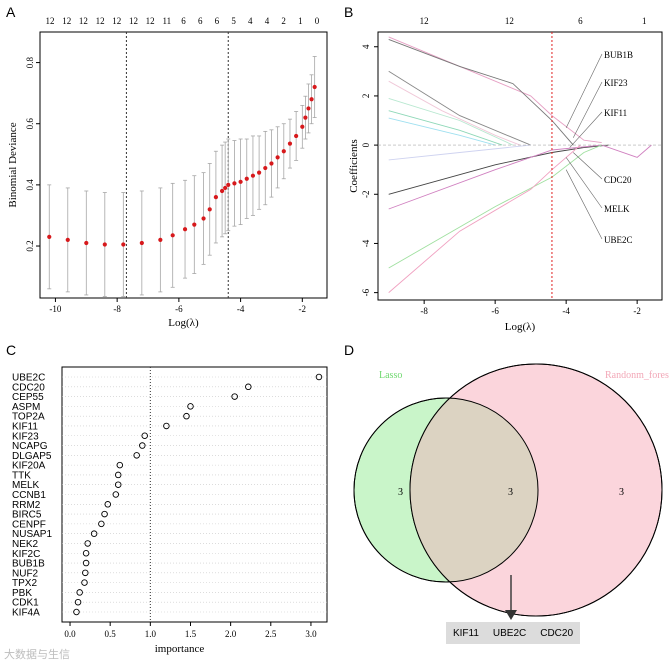  I want to click on gene-label-c: CEP55, so click(28, 397).